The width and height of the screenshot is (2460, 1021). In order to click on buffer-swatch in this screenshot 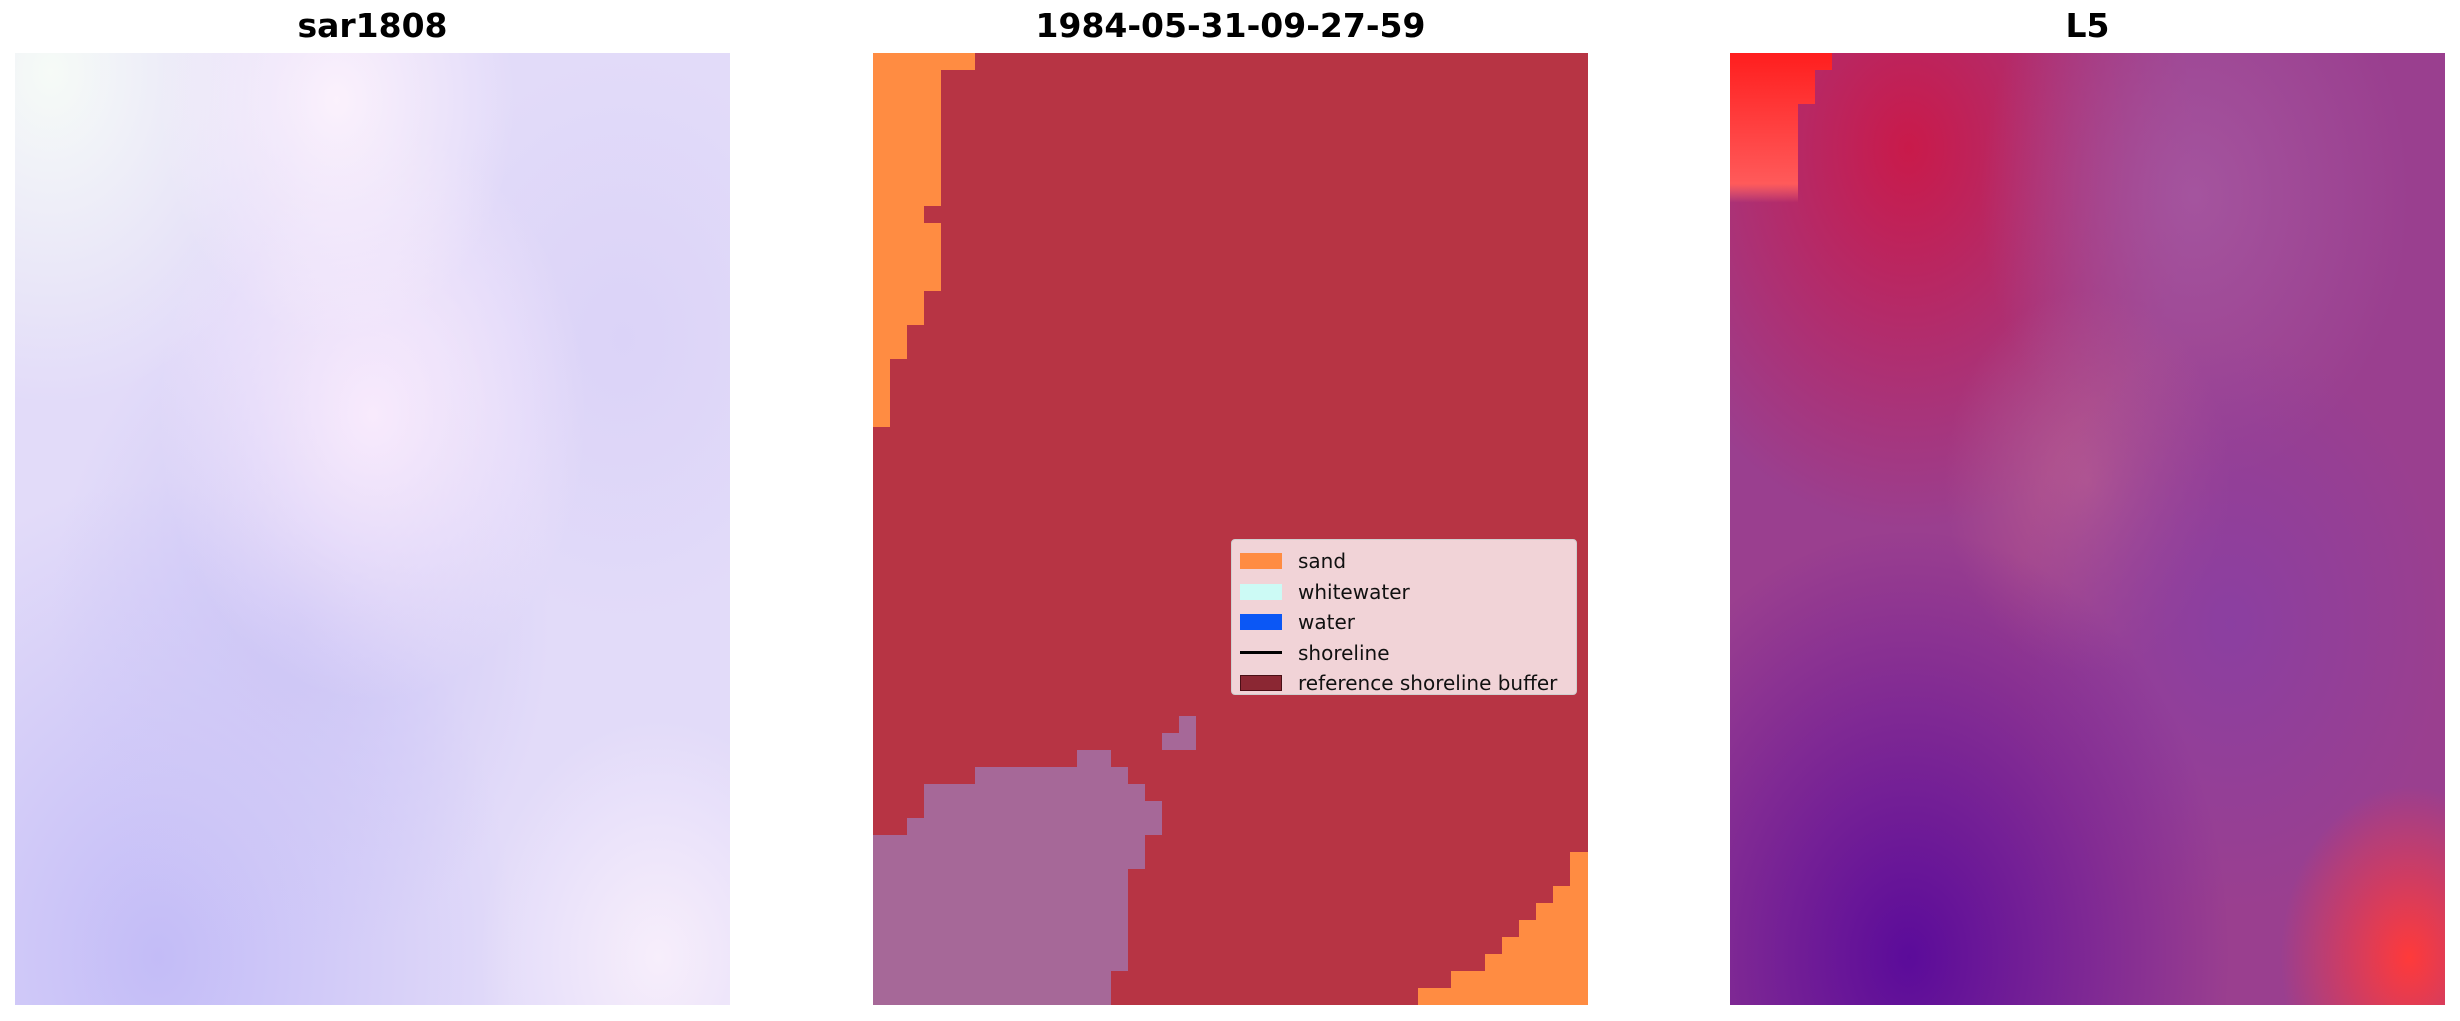, I will do `click(1261, 683)`.